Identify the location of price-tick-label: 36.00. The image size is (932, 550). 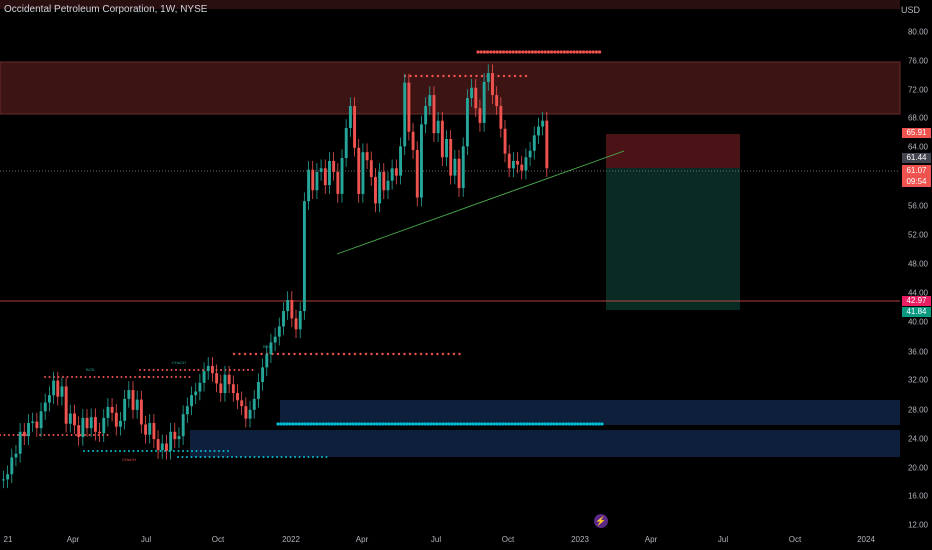
(917, 352).